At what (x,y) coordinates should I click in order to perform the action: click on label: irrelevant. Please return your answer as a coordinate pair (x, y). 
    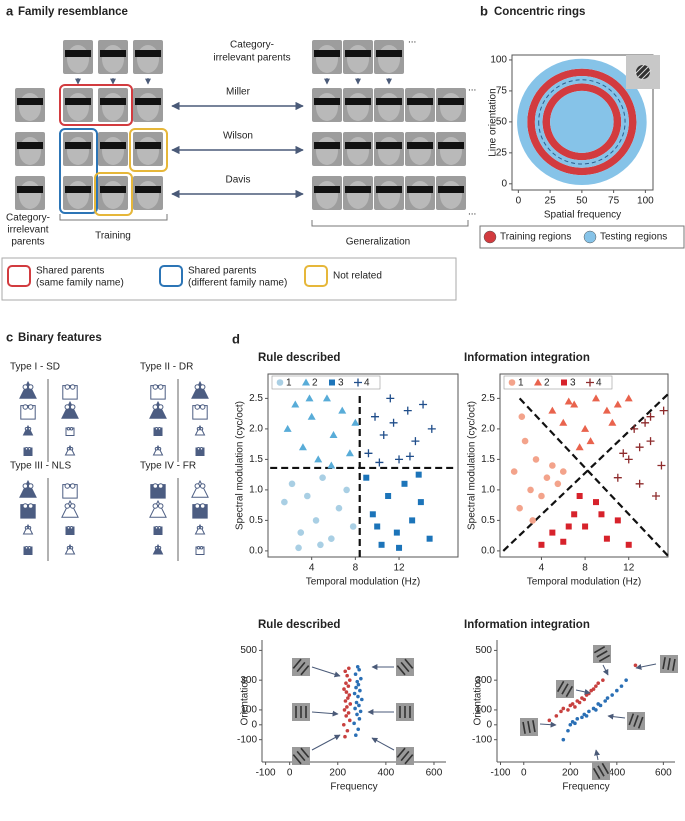
    Looking at the image, I should click on (27, 230).